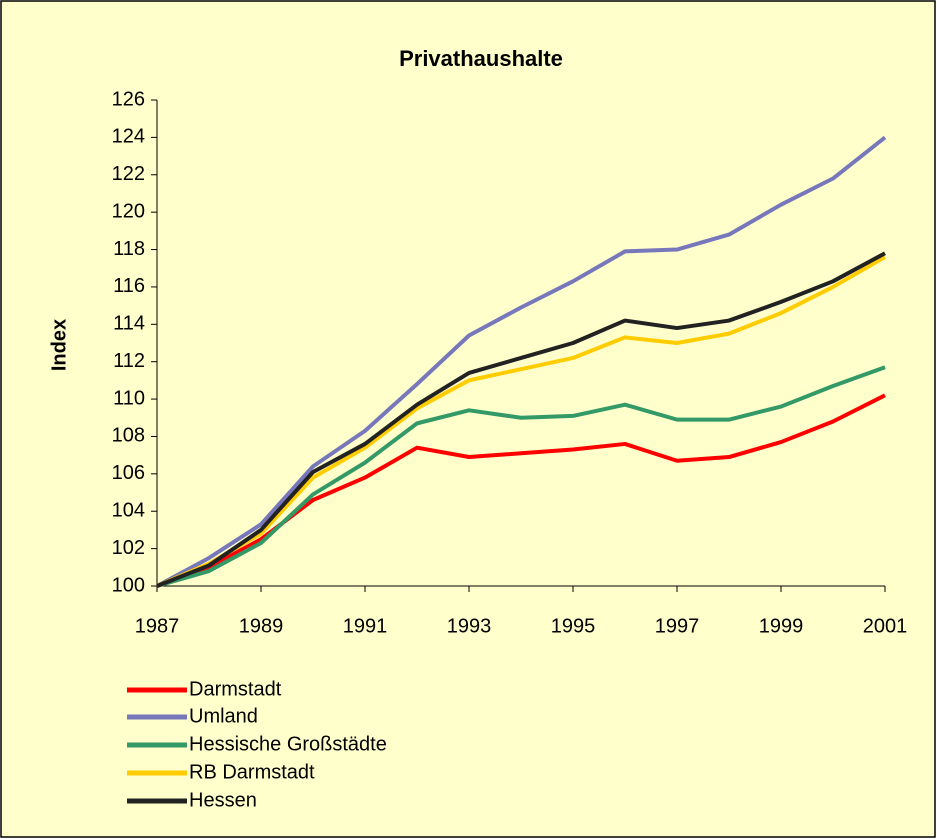 The height and width of the screenshot is (839, 937). What do you see at coordinates (129, 249) in the screenshot?
I see `y-tick-label: 118` at bounding box center [129, 249].